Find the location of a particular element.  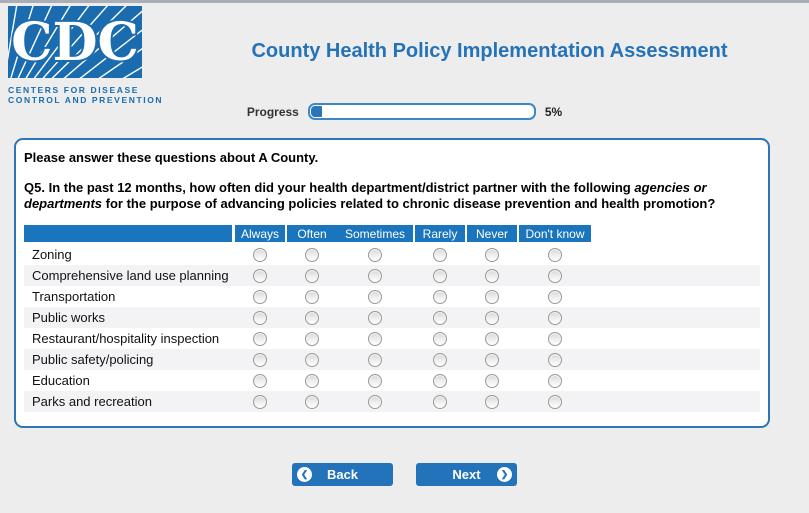

progress-section: Progress 5% is located at coordinates (404, 111).